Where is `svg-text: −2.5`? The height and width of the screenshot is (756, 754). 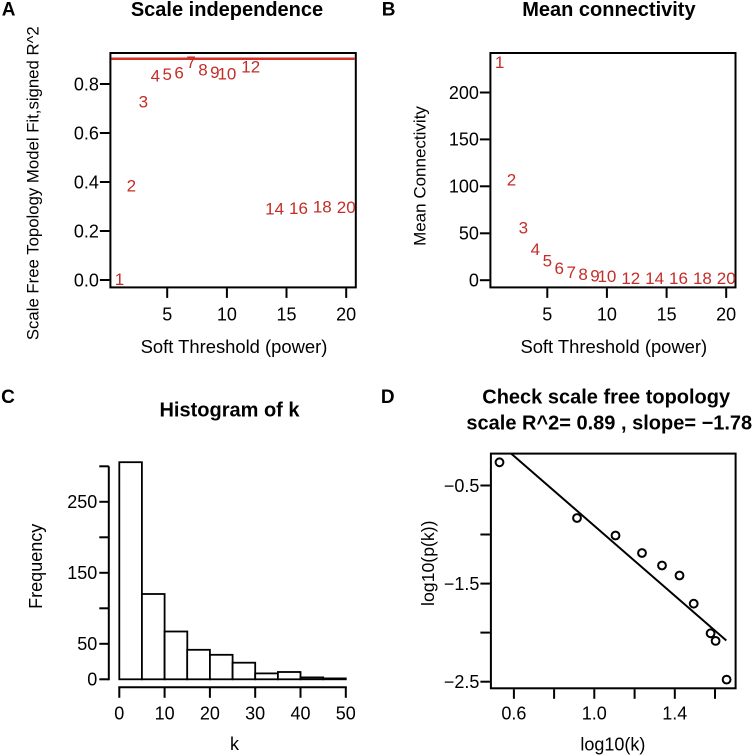
svg-text: −2.5 is located at coordinates (462, 682).